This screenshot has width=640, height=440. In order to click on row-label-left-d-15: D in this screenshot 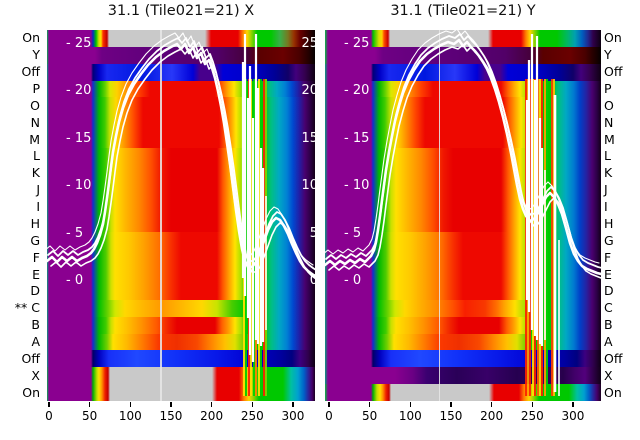, I will do `click(35, 291)`.